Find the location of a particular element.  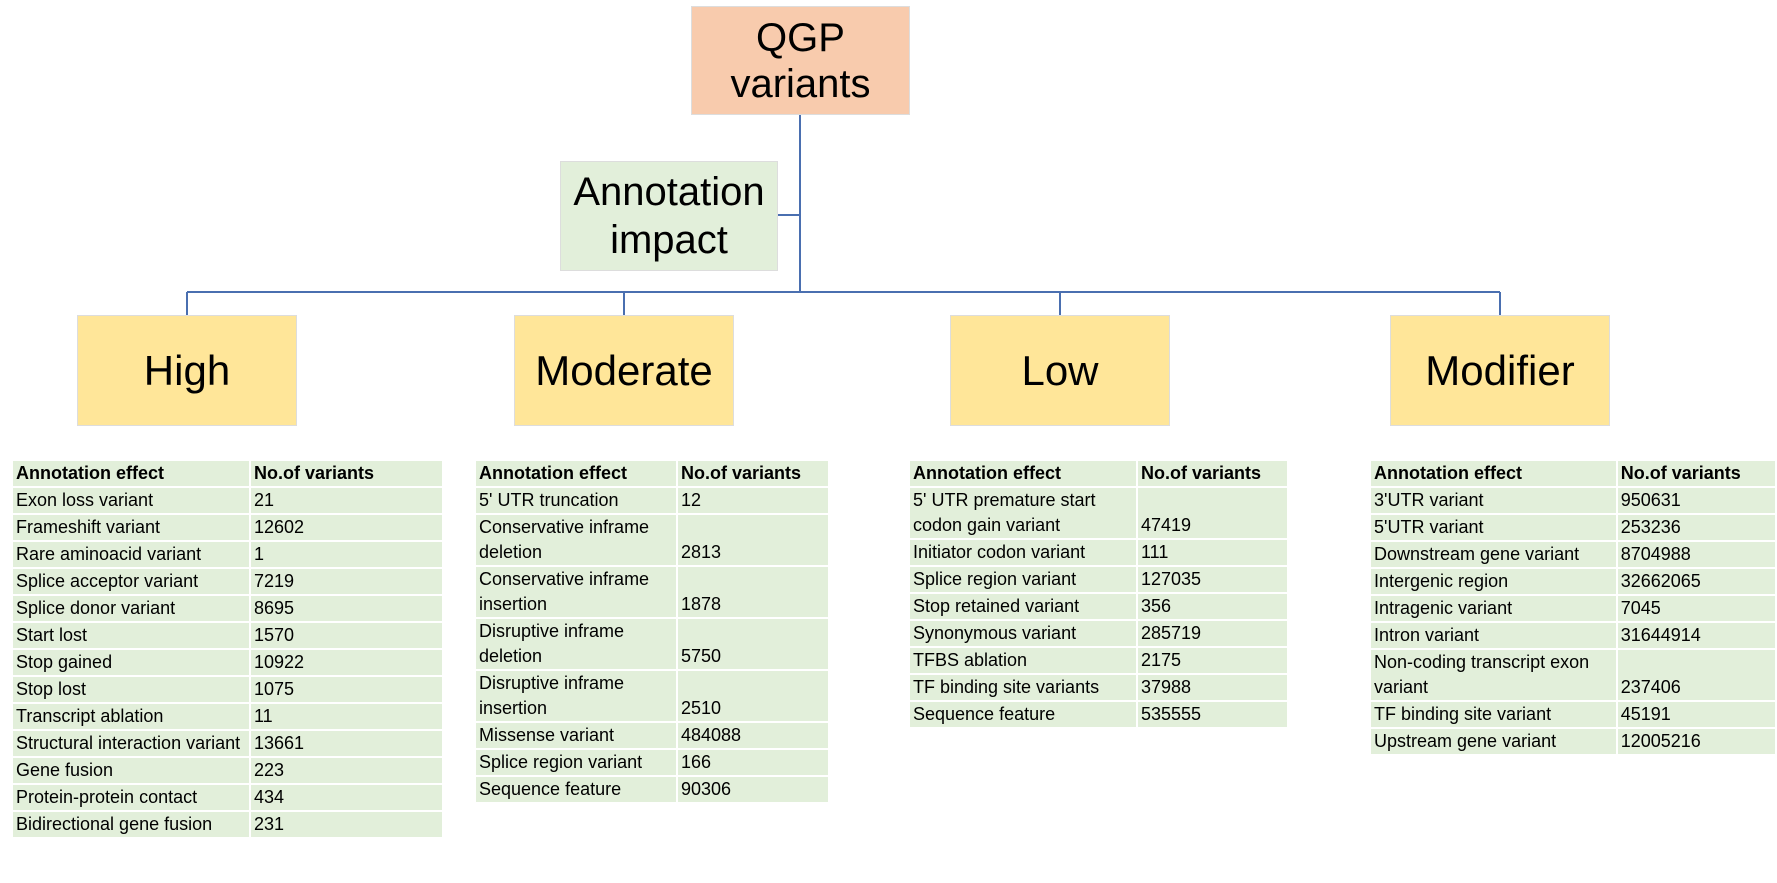

count-cell: 7045 is located at coordinates (1696, 608).